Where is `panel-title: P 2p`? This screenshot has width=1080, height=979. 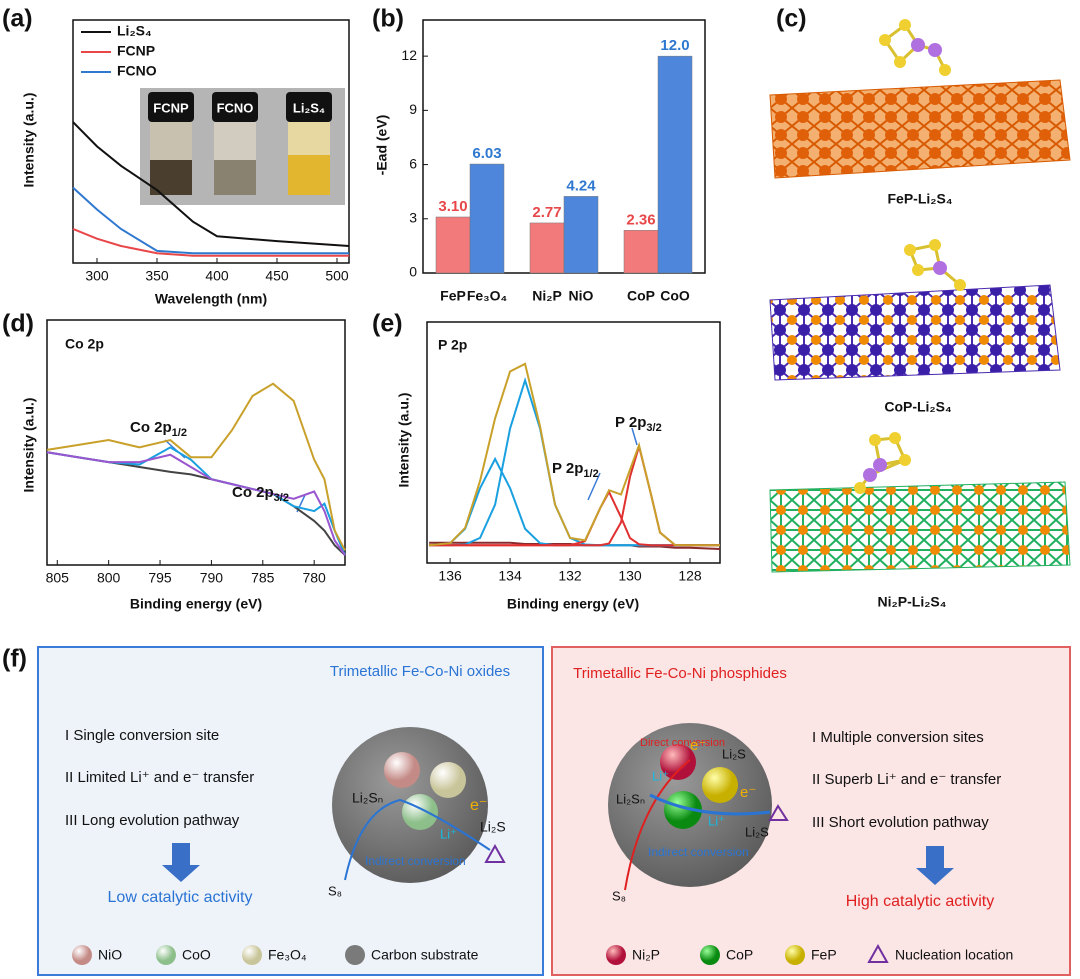
panel-title: P 2p is located at coordinates (452, 345).